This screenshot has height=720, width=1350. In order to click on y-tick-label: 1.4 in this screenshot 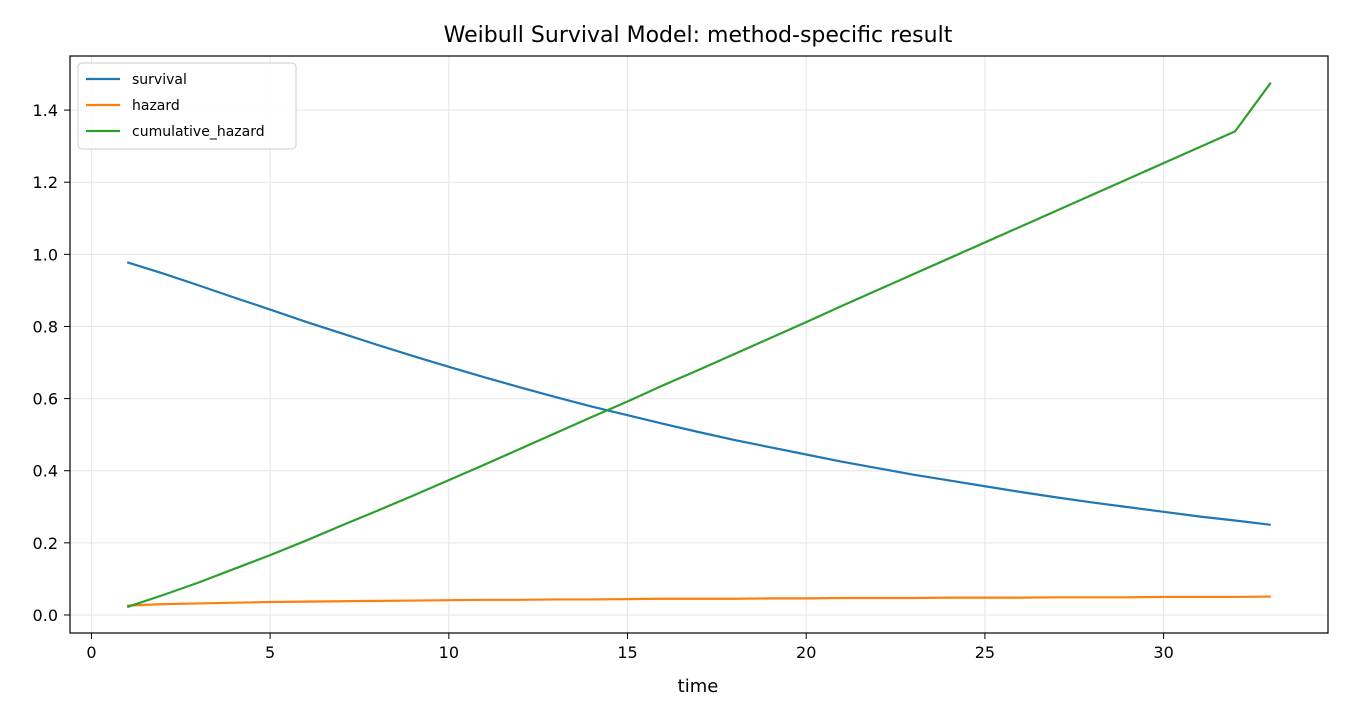, I will do `click(45, 110)`.